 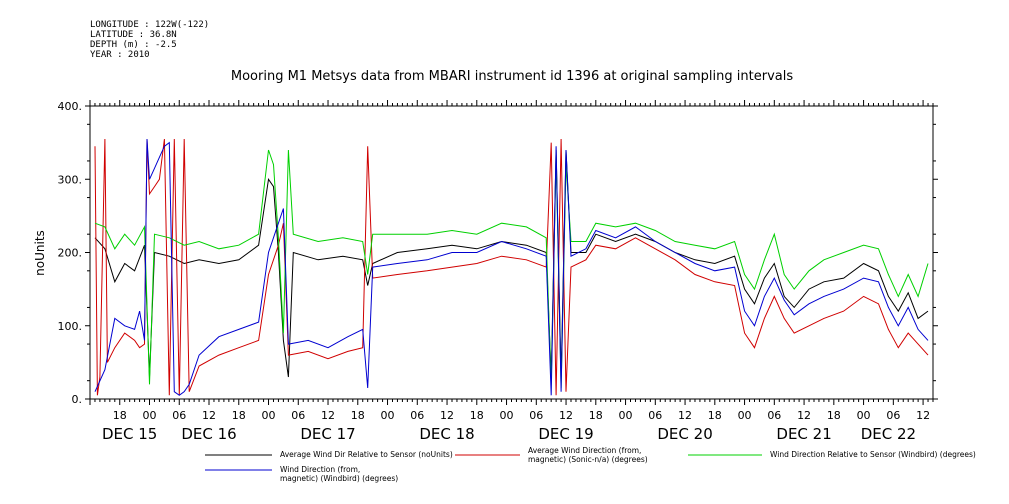 I want to click on year-label: YEAR : 2010, so click(x=120, y=55).